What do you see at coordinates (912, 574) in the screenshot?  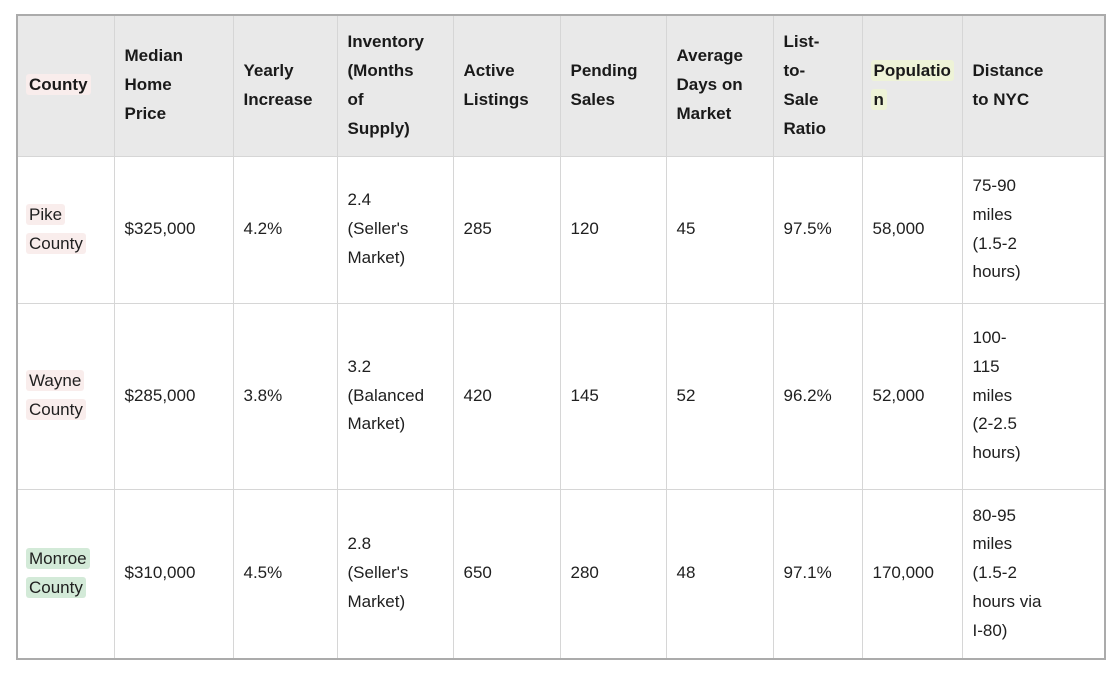 I see `cell-population: 170,000` at bounding box center [912, 574].